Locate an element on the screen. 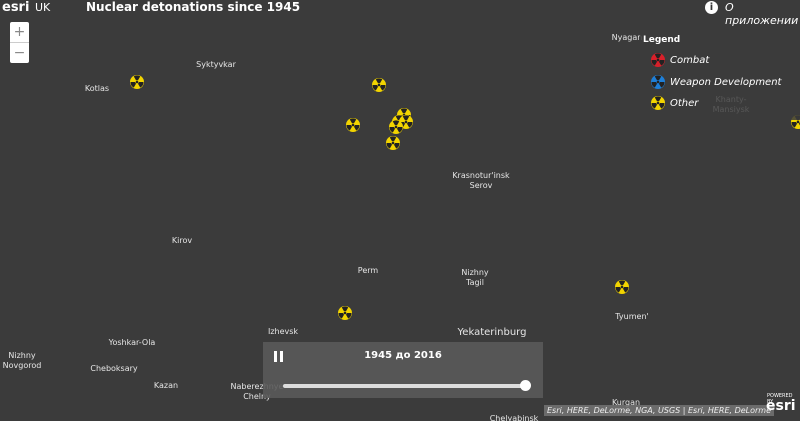 The image size is (800, 421). city-label: Perm is located at coordinates (368, 270).